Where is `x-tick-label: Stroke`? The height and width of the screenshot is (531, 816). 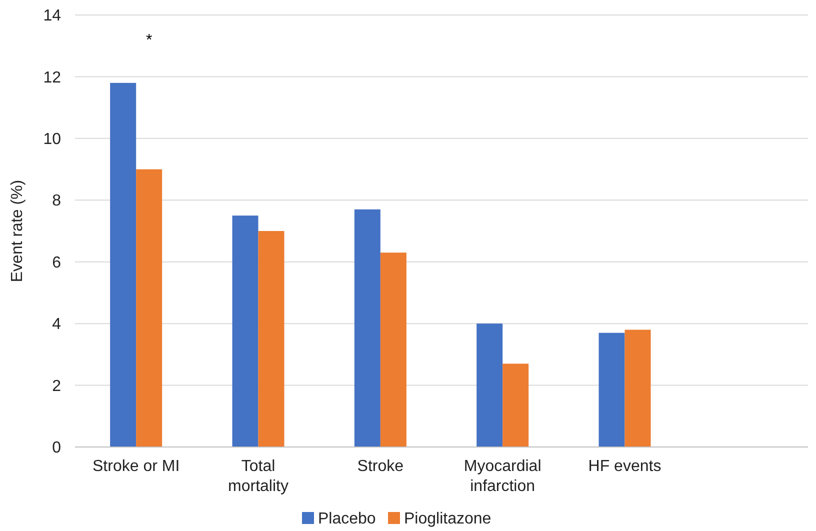 x-tick-label: Stroke is located at coordinates (380, 466).